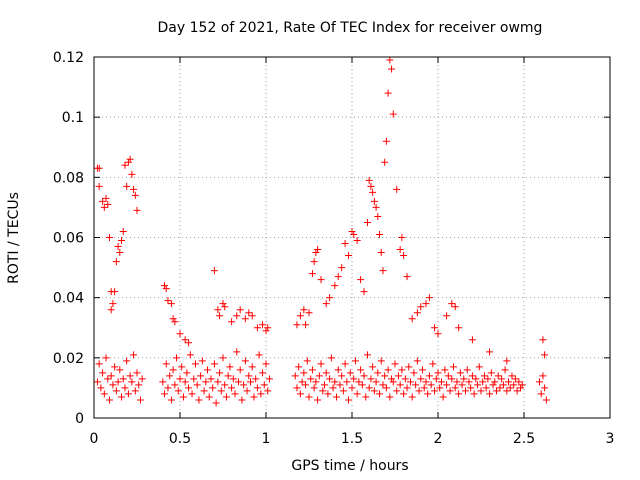 Image resolution: width=640 pixels, height=480 pixels. What do you see at coordinates (94, 439) in the screenshot?
I see `x-tick-label: 0` at bounding box center [94, 439].